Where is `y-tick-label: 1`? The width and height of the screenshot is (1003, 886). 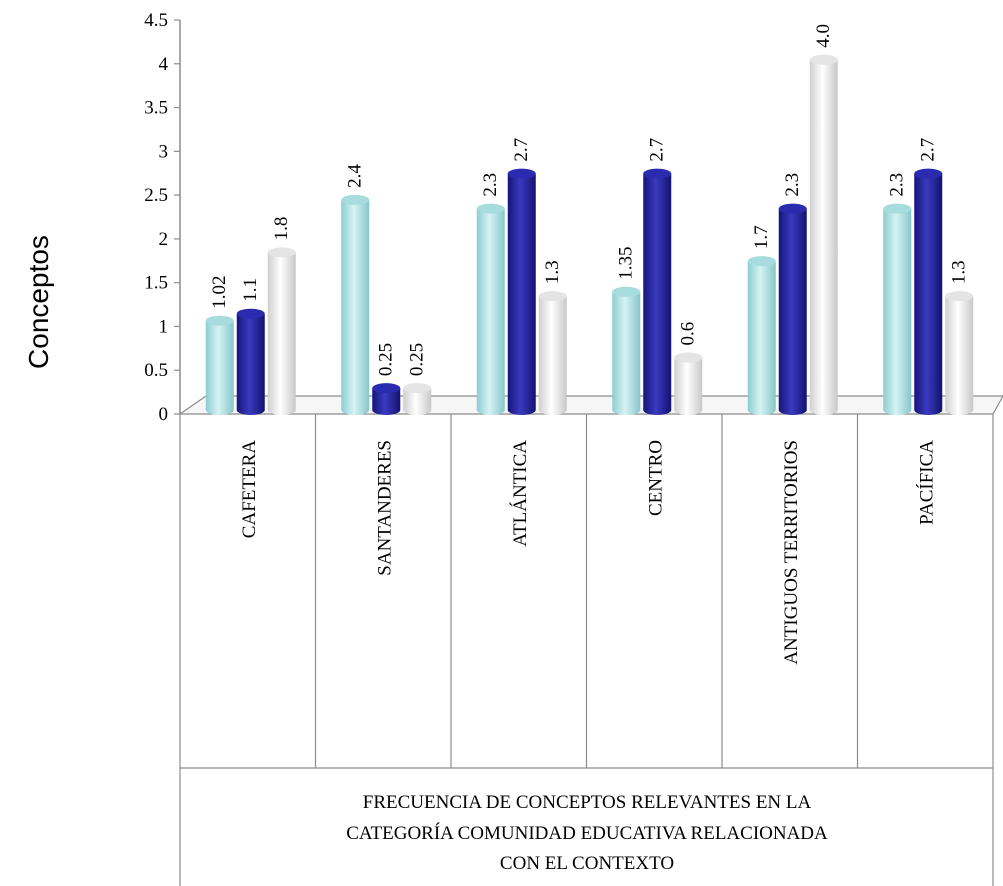 y-tick-label: 1 is located at coordinates (164, 326).